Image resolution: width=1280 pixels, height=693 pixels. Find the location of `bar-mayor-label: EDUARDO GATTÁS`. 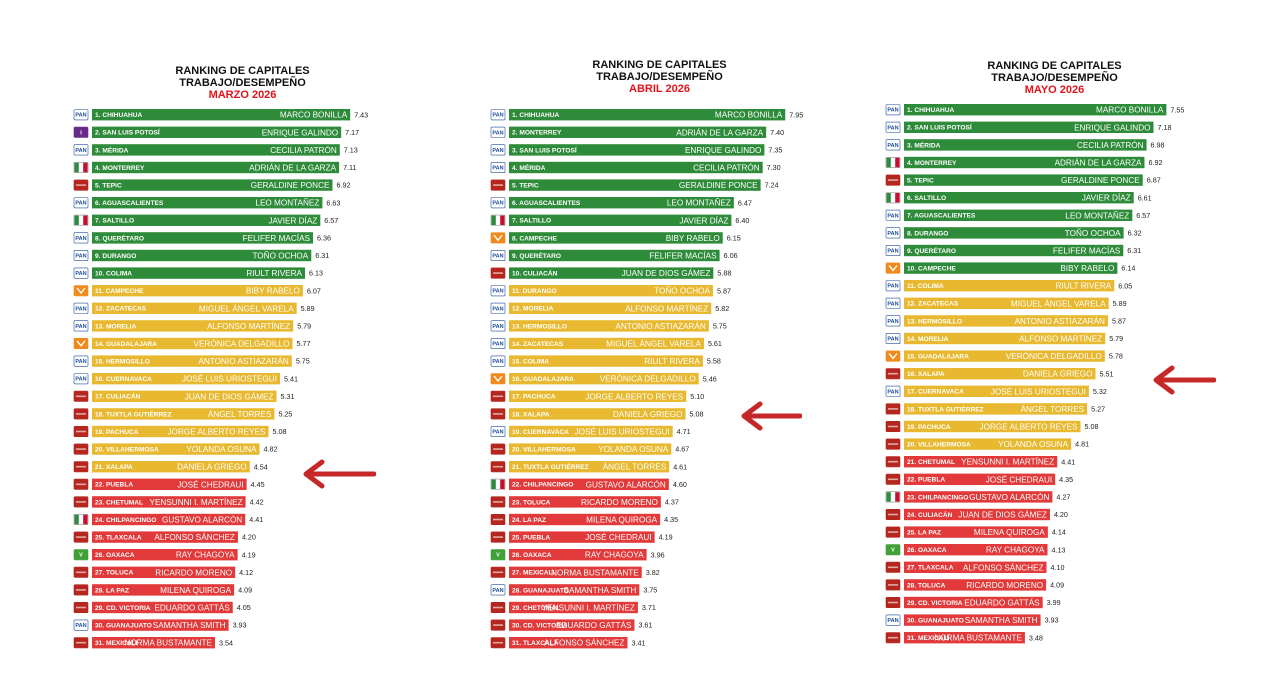

bar-mayor-label: EDUARDO GATTÁS is located at coordinates (192, 608).